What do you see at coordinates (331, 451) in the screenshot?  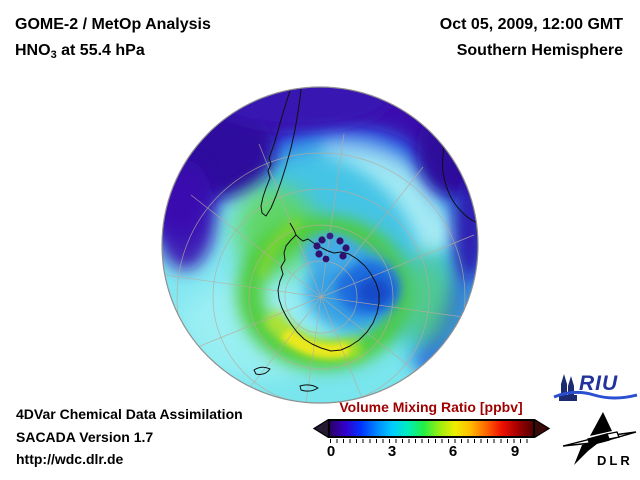 I see `tick-label-0: 0` at bounding box center [331, 451].